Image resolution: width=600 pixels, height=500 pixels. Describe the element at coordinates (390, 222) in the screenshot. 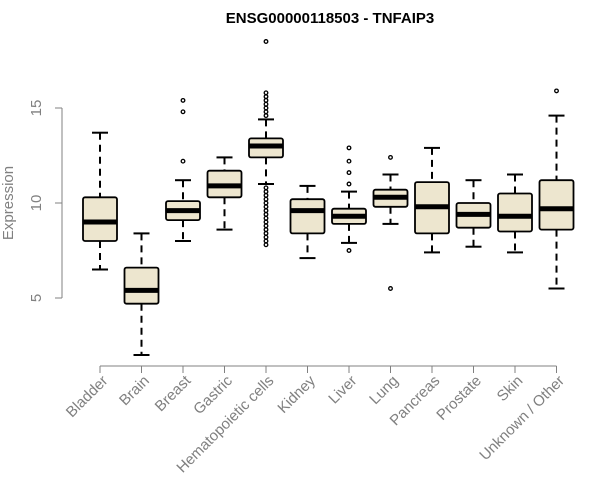

I see `box-lung` at that location.